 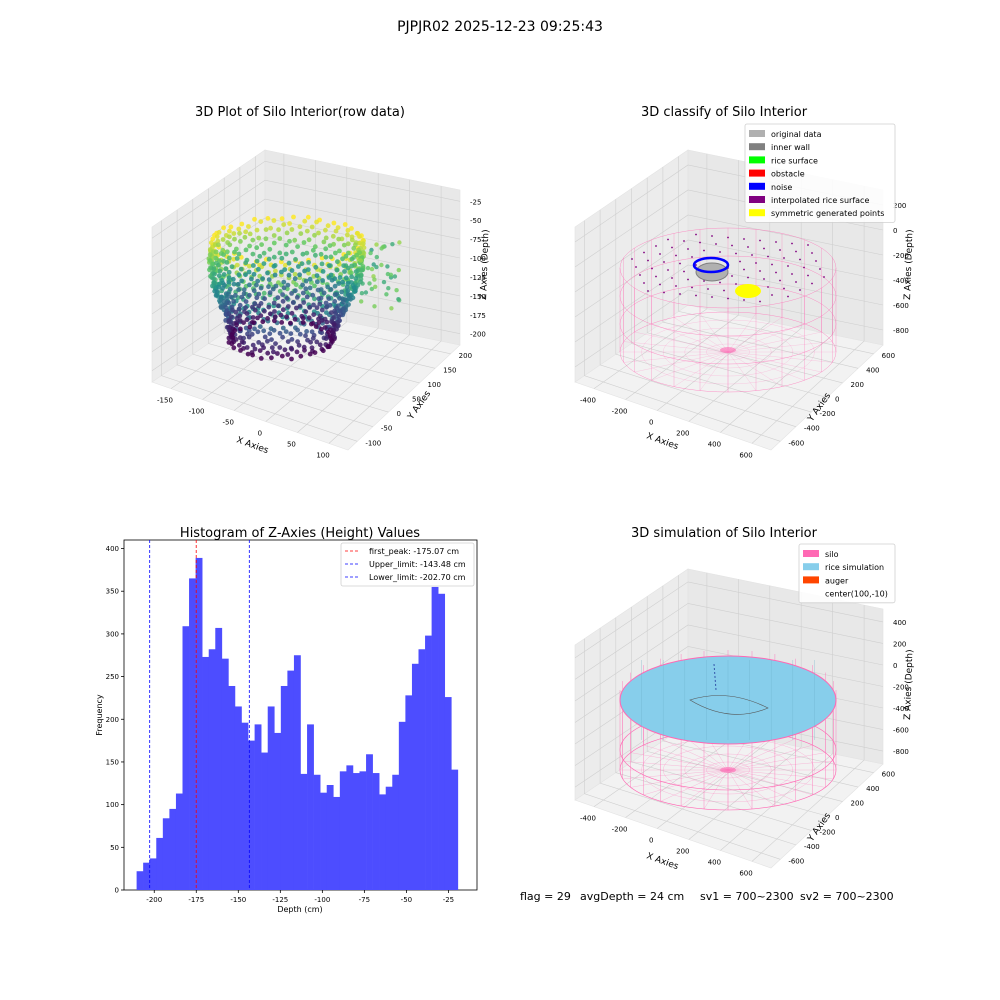 I want to click on panel4-legend-label: rice simulation, so click(x=854, y=567).